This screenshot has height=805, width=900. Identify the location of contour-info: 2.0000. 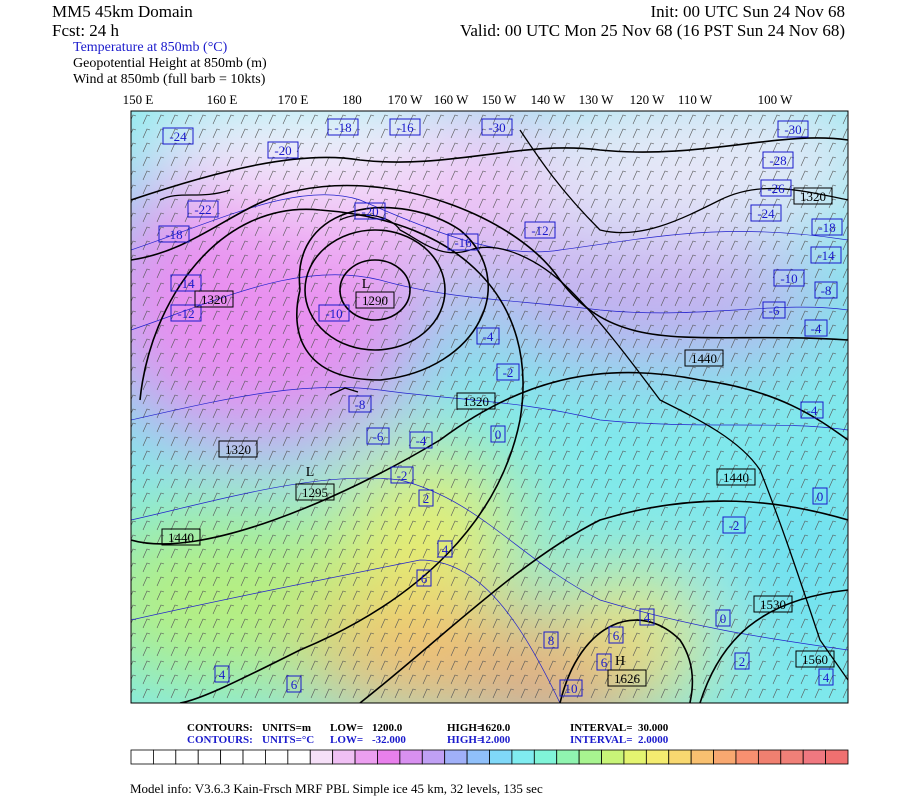
(653, 740).